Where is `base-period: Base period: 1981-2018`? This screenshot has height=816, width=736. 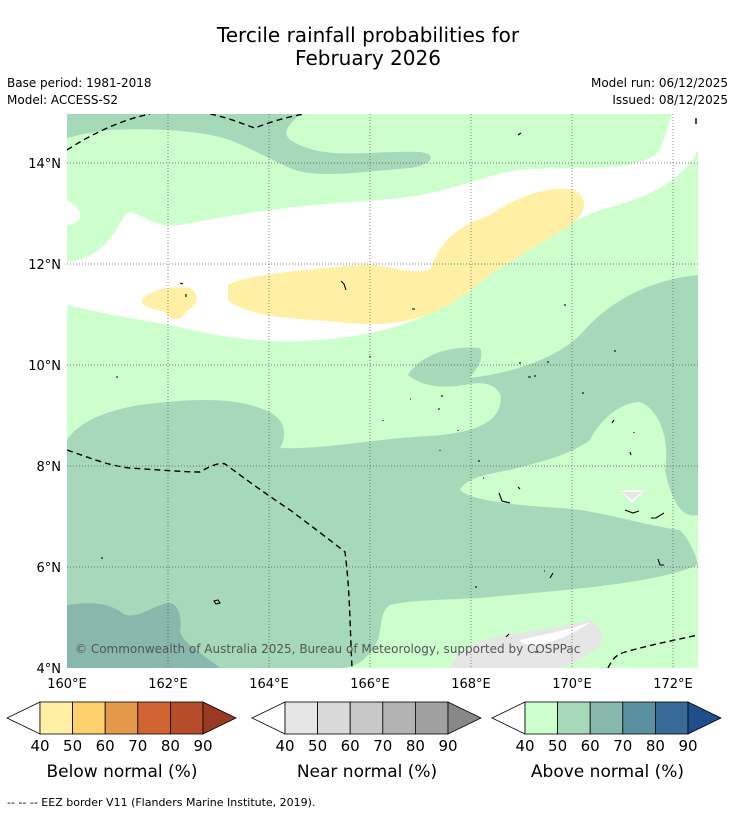
base-period: Base period: 1981-2018 is located at coordinates (79, 83).